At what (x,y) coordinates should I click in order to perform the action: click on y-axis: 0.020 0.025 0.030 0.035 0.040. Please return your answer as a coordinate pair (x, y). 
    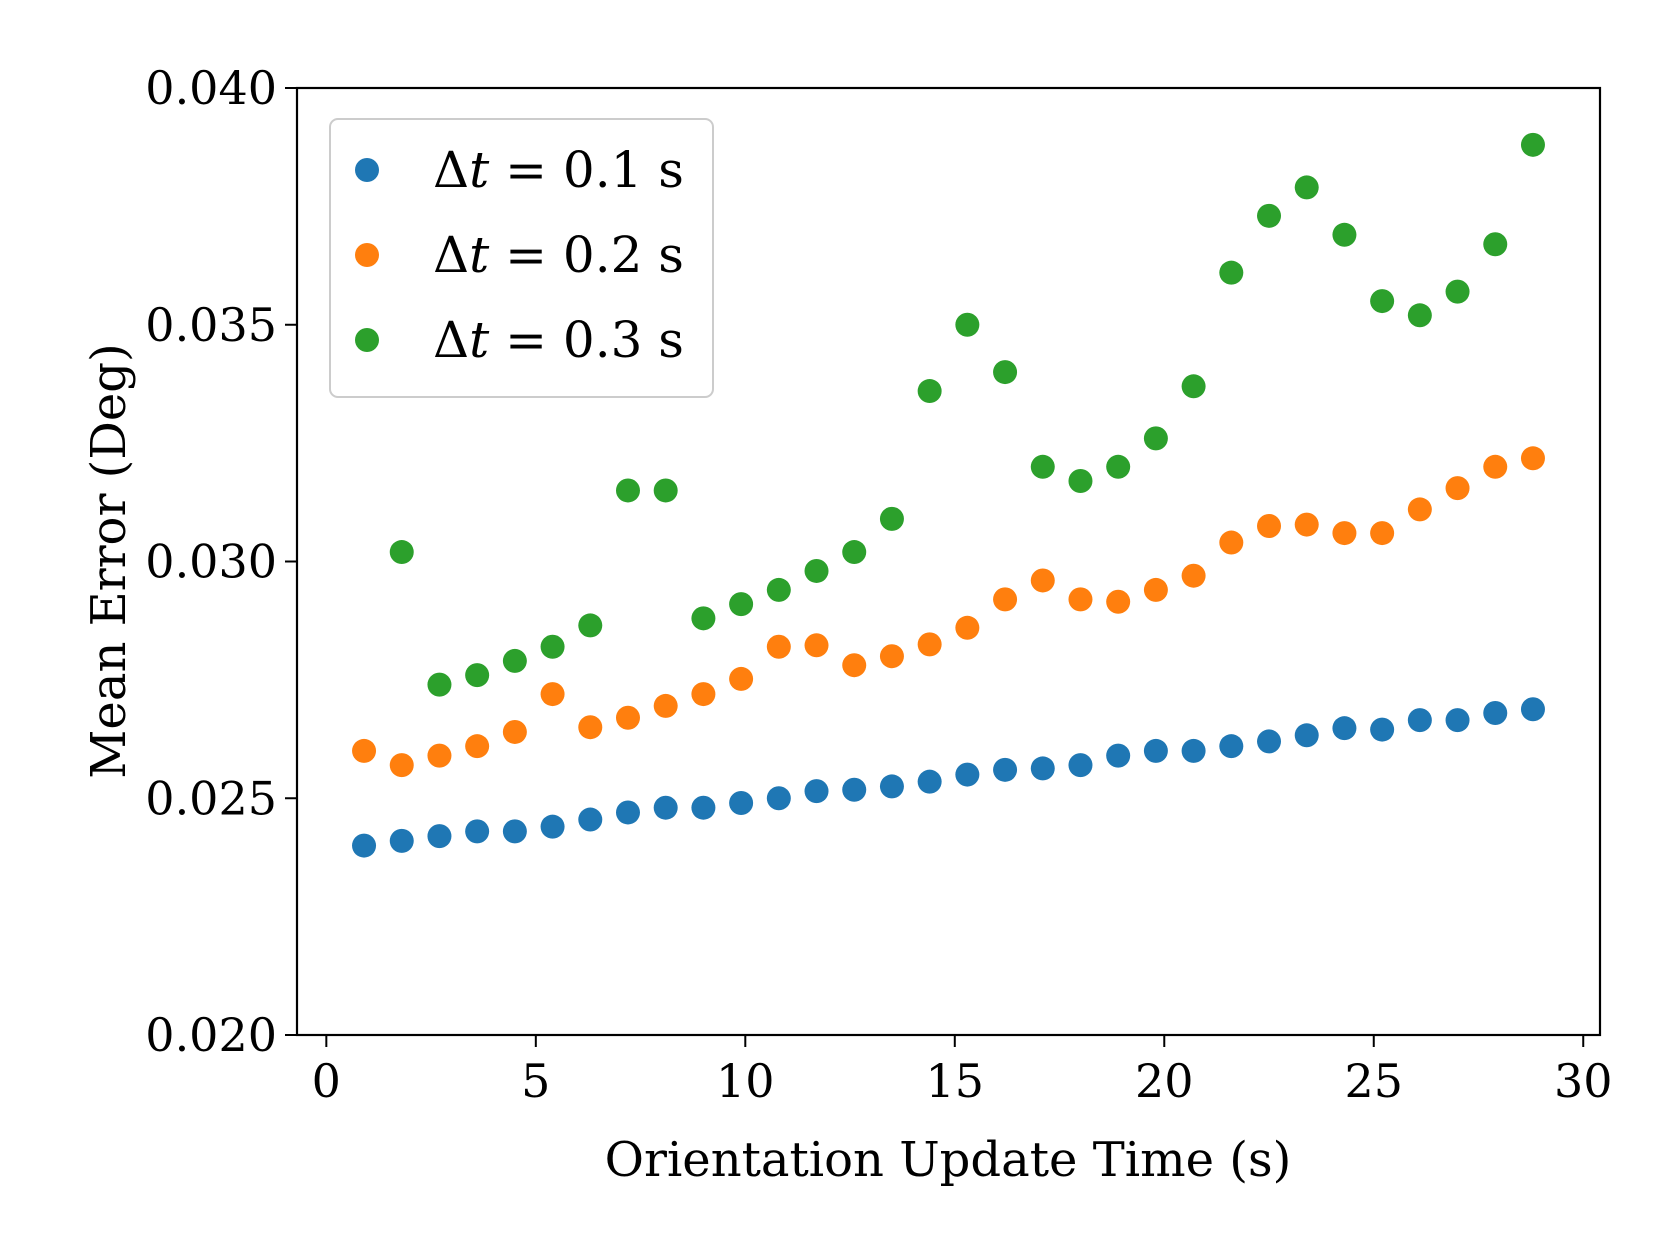
    Looking at the image, I should click on (221, 561).